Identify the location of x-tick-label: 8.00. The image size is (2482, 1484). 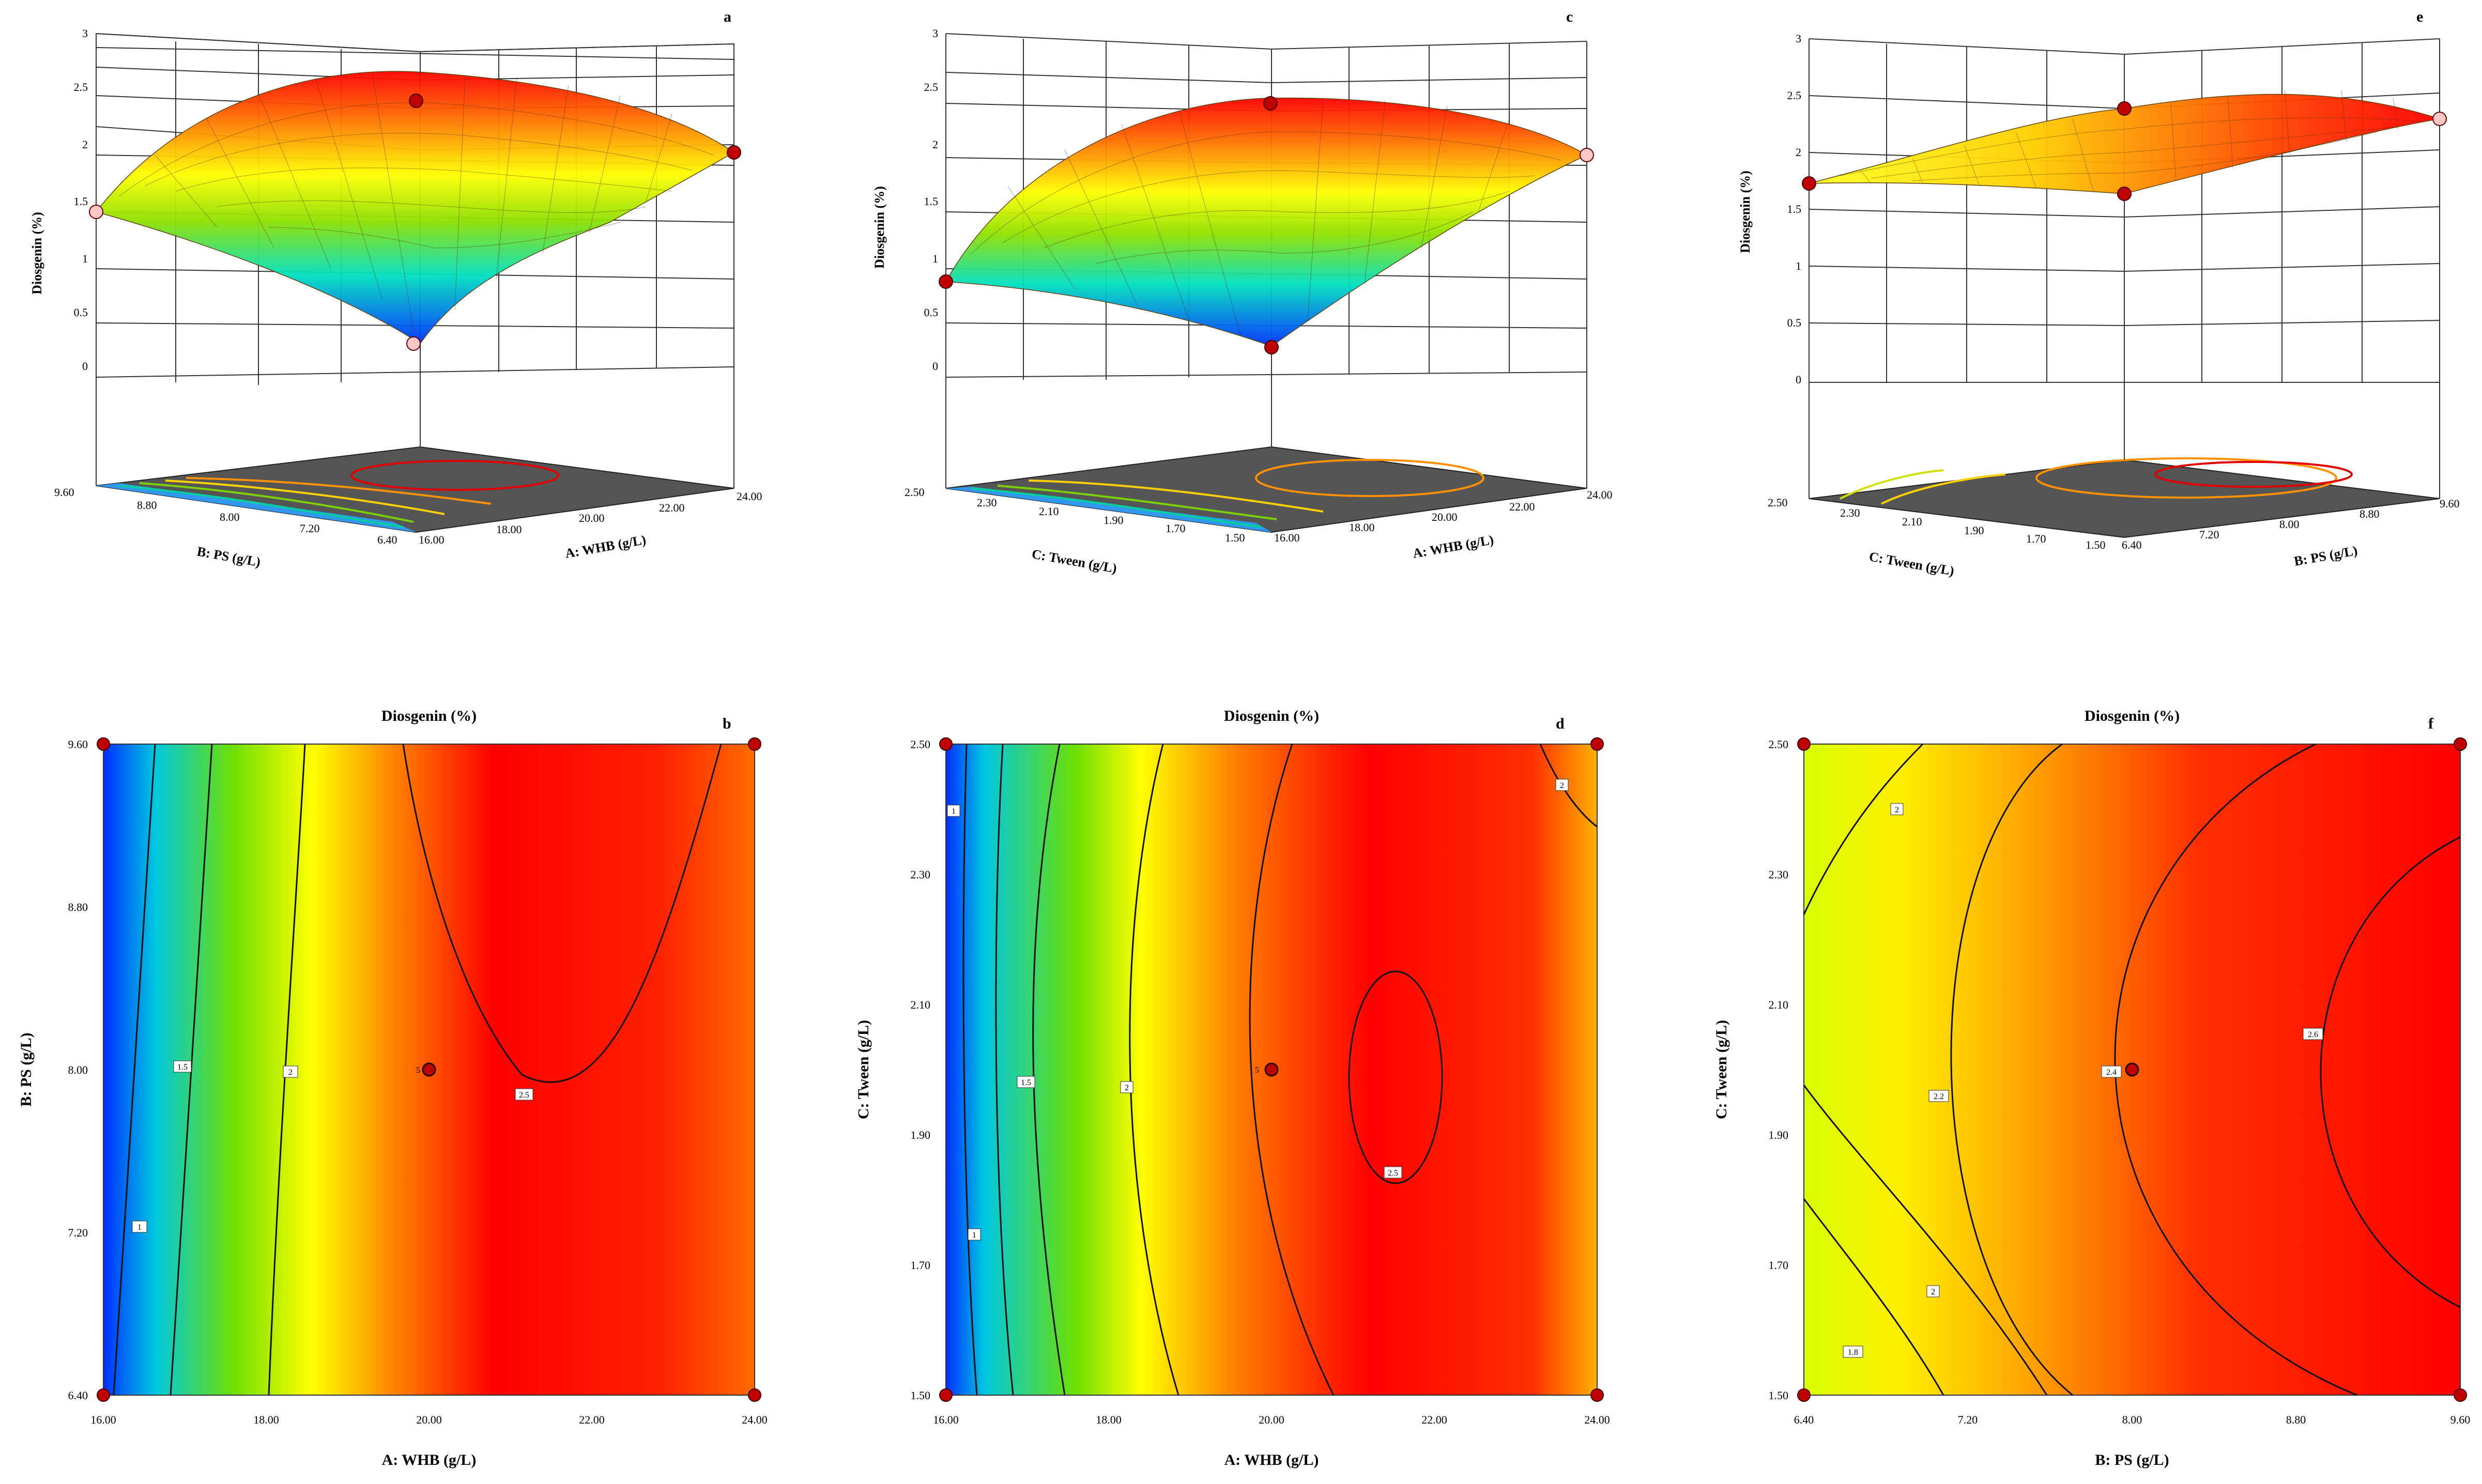
(2132, 1419).